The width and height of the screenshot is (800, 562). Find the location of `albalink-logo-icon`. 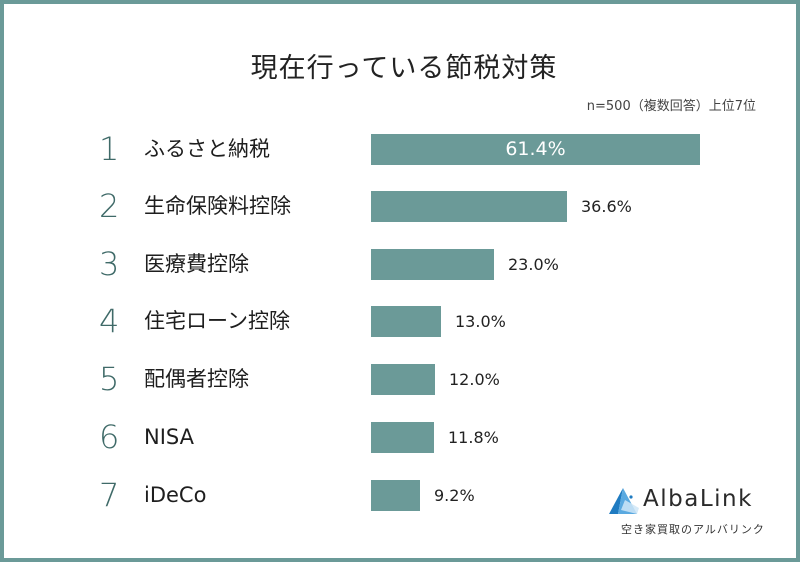

albalink-logo-icon is located at coordinates (624, 501).